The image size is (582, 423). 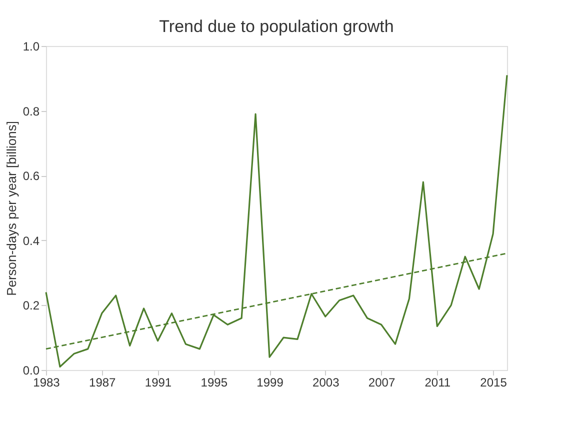 I want to click on y-tick-label: 0.4, so click(x=31, y=241).